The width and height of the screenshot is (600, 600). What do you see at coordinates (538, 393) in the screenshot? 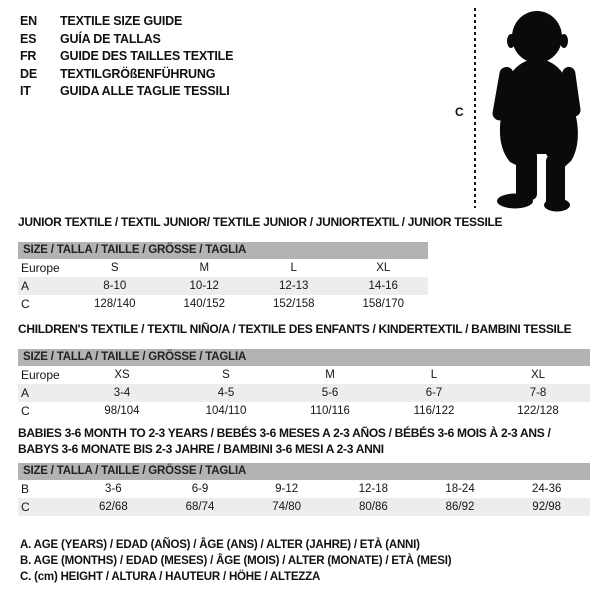
I see `cell: 7-8` at bounding box center [538, 393].